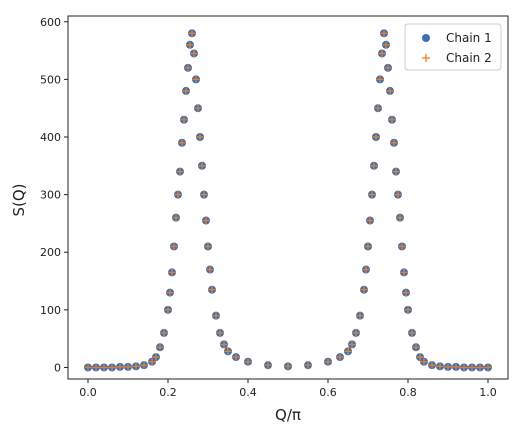 The image size is (528, 430). I want to click on y-axis-label: S(Q), so click(19, 199).